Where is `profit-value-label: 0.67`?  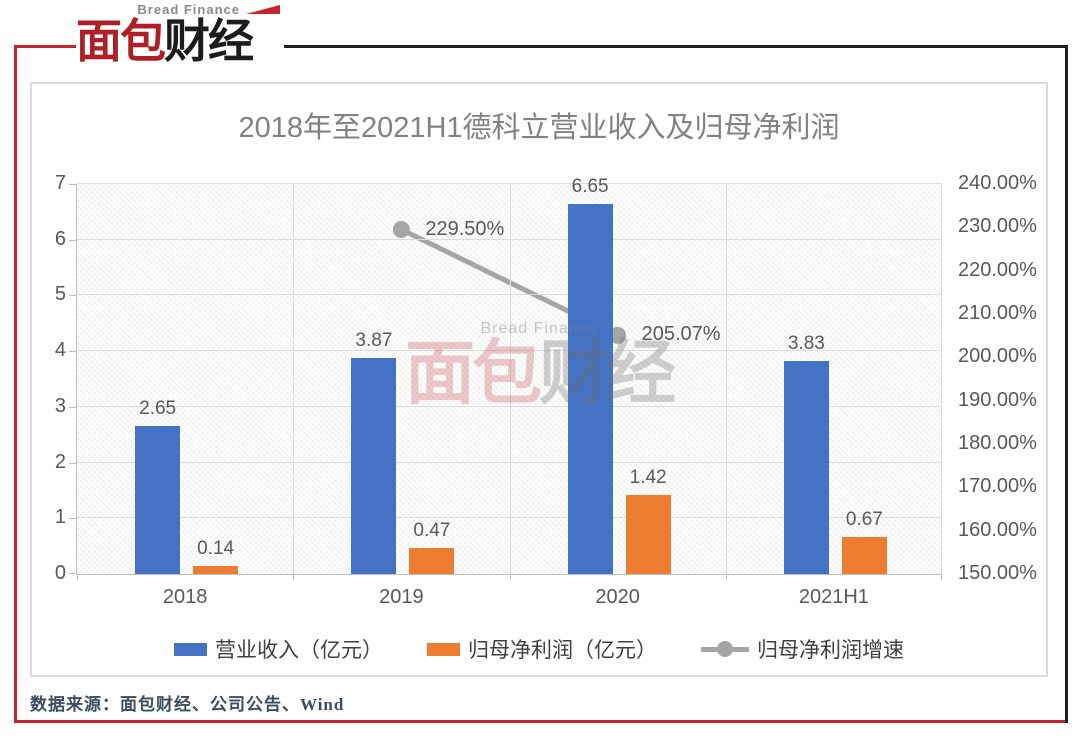 profit-value-label: 0.67 is located at coordinates (864, 519).